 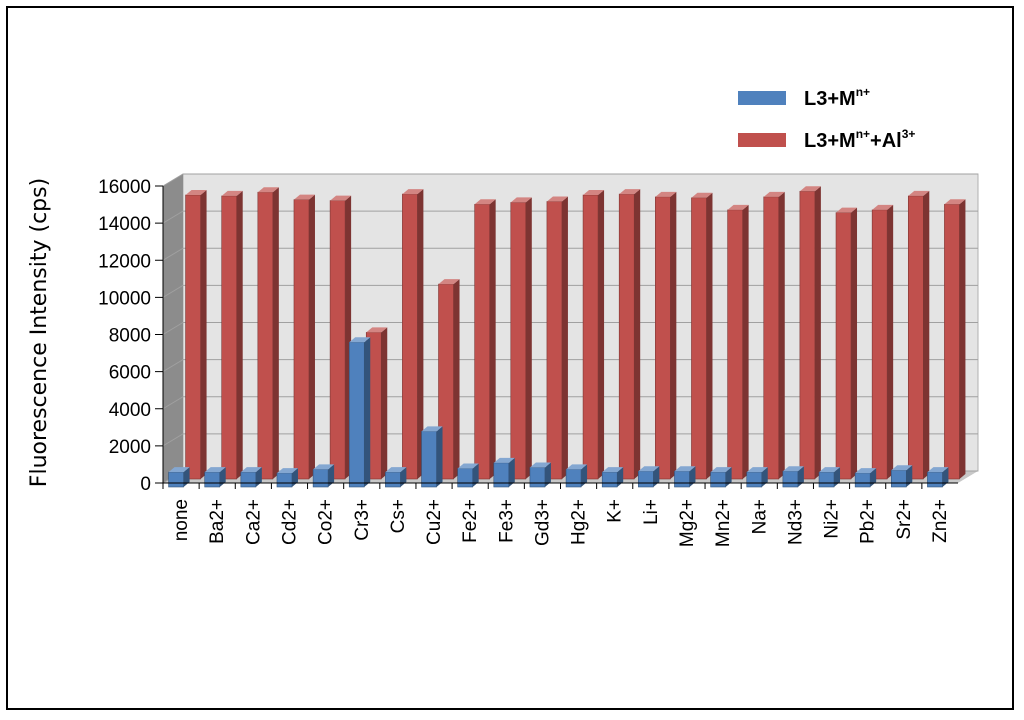 I want to click on bar-series1-21-front, so click(x=935, y=479).